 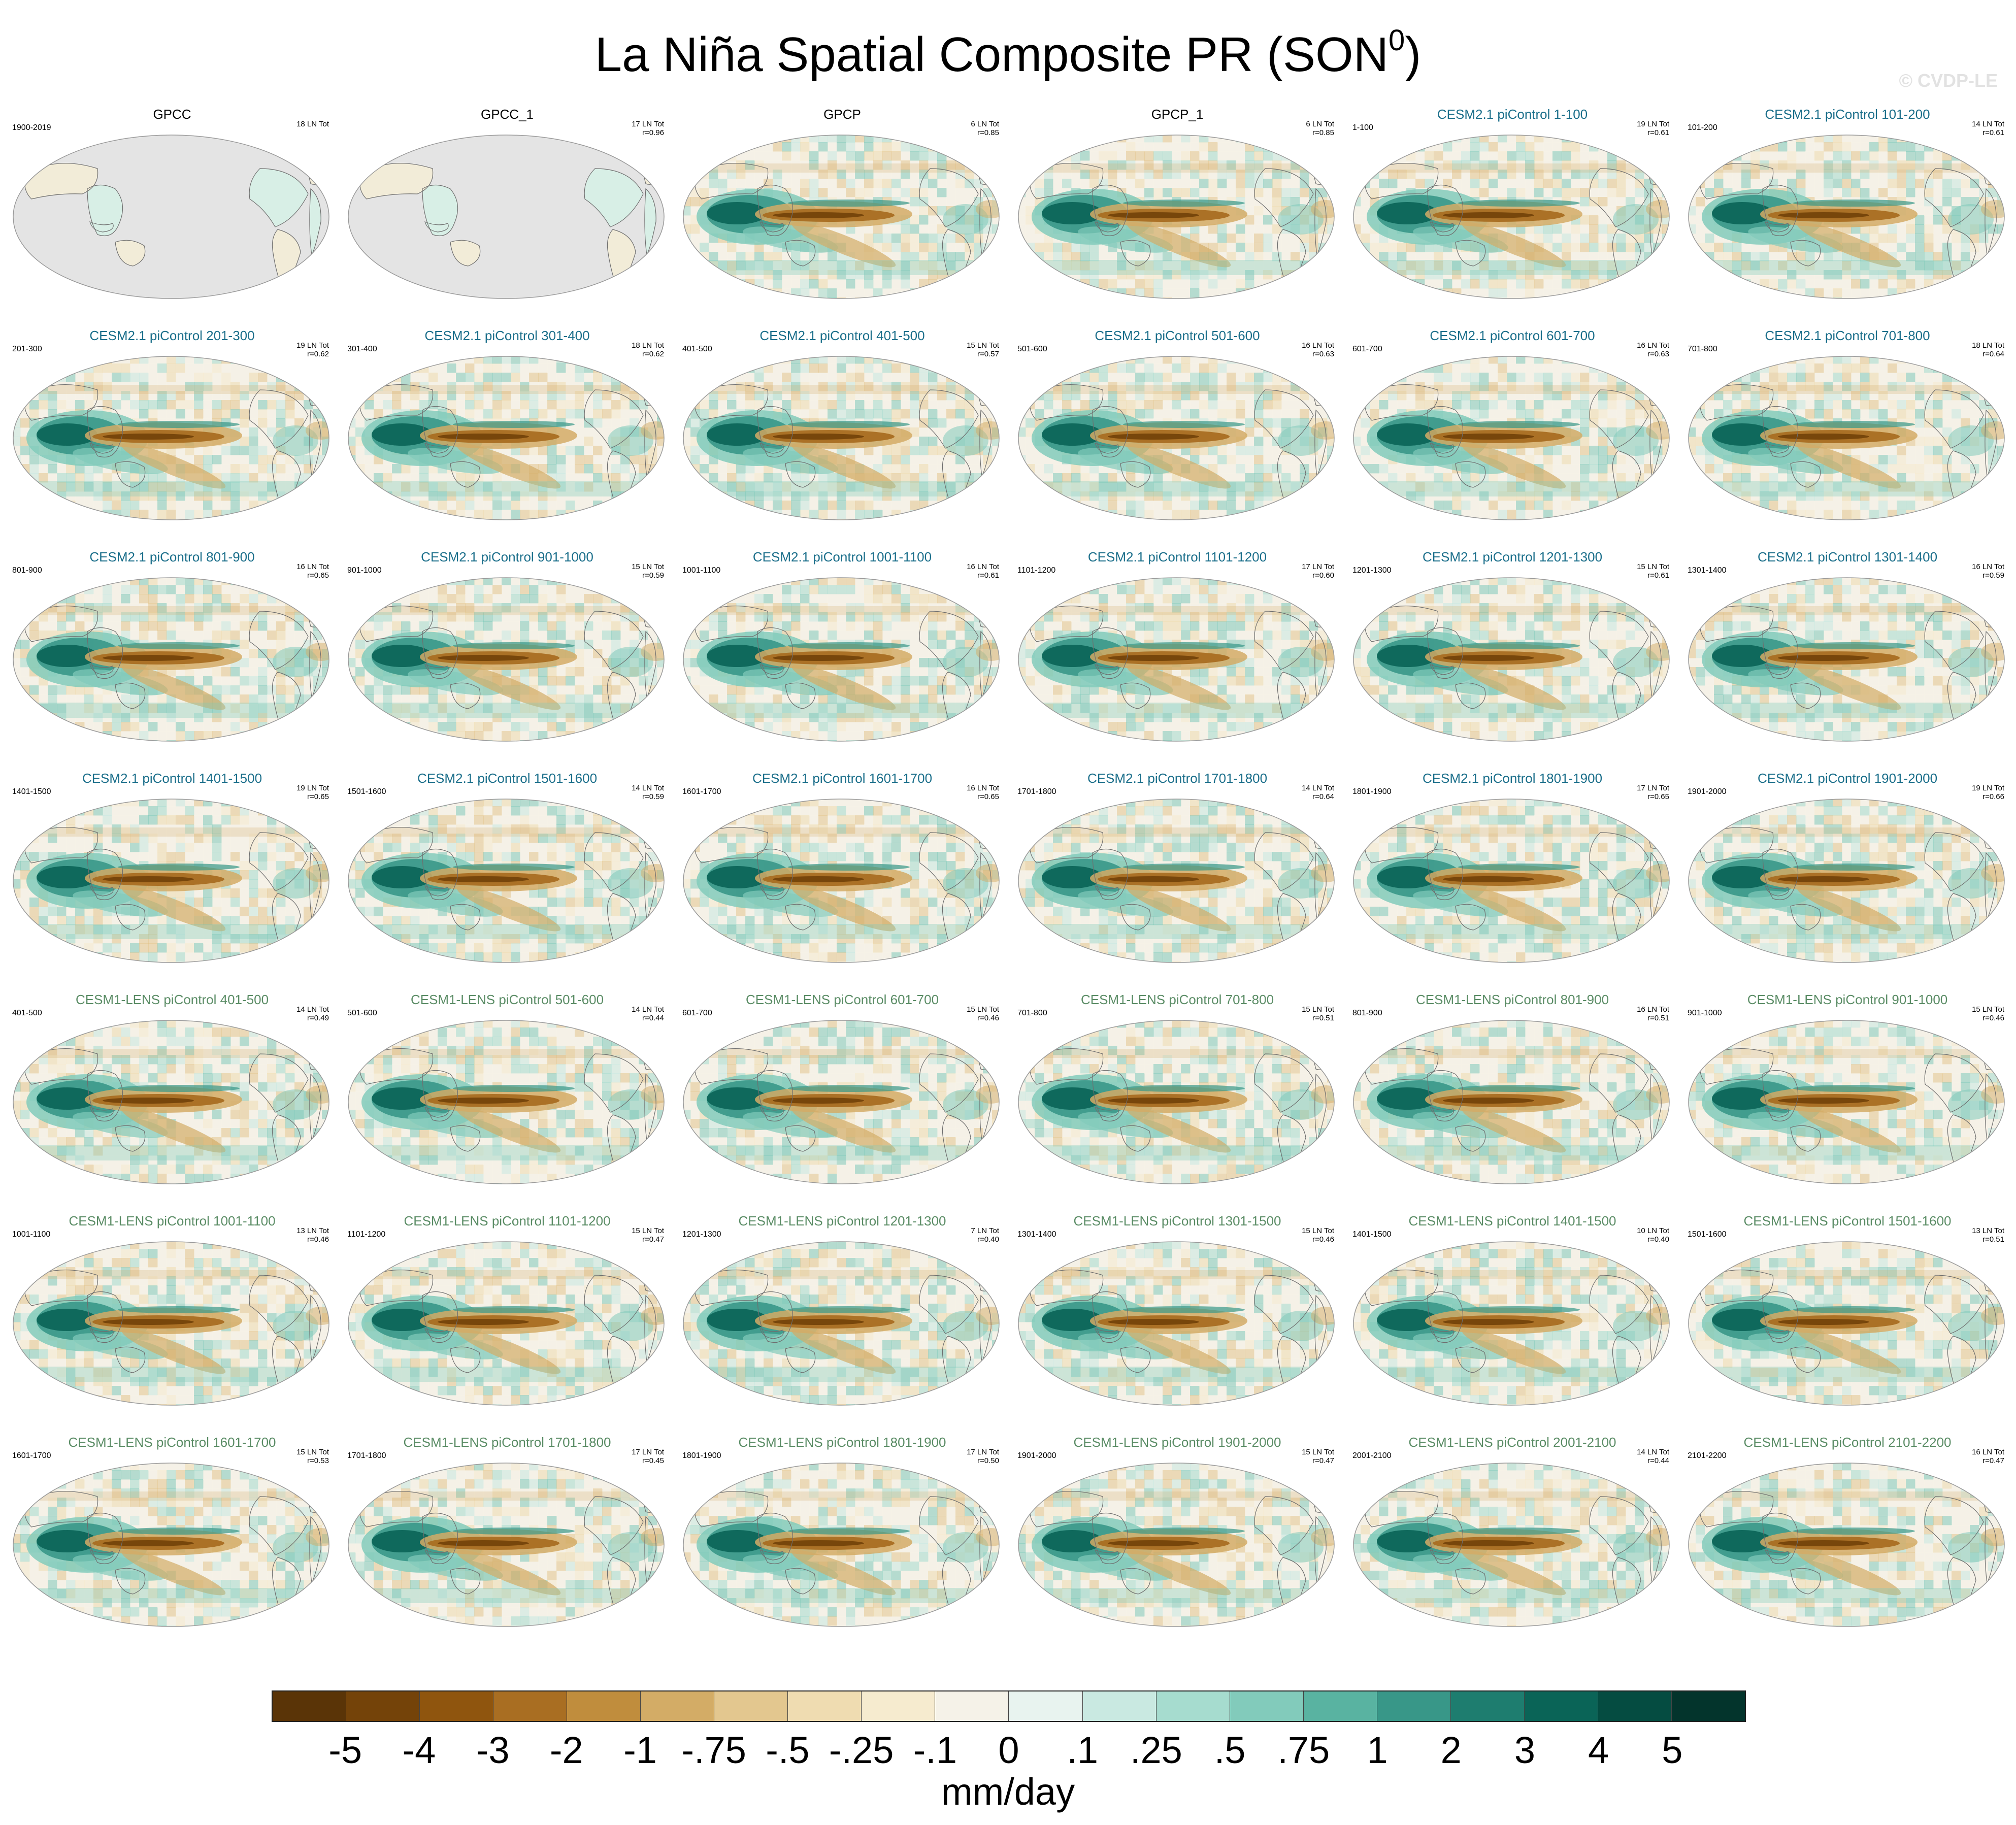 What do you see at coordinates (1008, 1750) in the screenshot?
I see `colorbar-tick-label: 0` at bounding box center [1008, 1750].